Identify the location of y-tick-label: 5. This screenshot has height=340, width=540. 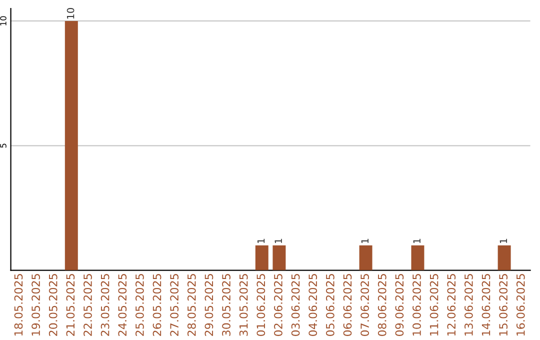
(3, 146).